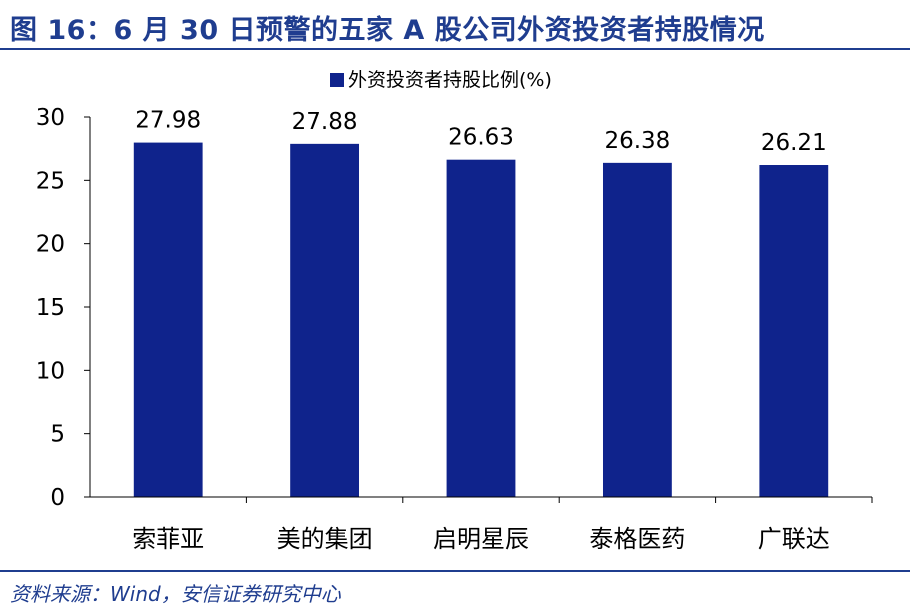 The height and width of the screenshot is (615, 910). I want to click on y-tick-label: 25, so click(50, 181).